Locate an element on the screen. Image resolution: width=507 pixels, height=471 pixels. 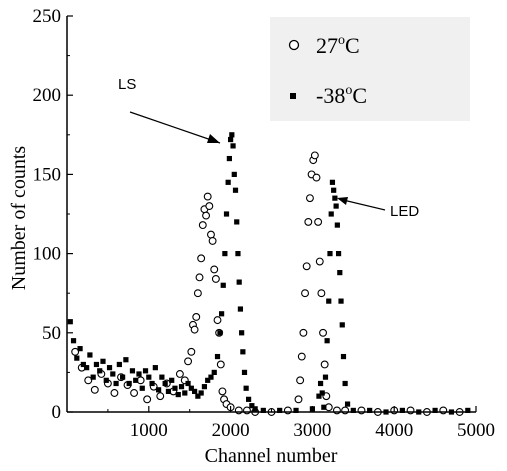
y-tick-label: 250 is located at coordinates (47, 16).